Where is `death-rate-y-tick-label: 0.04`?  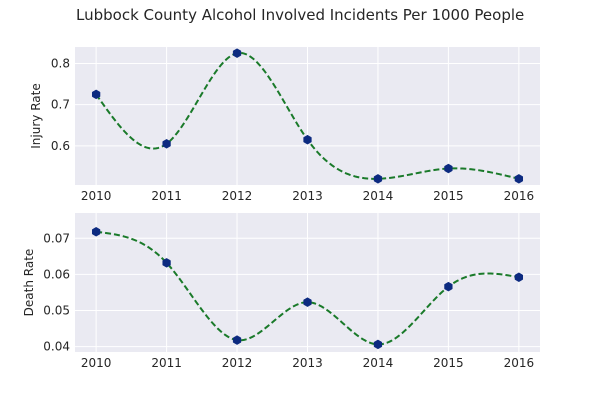 death-rate-y-tick-label: 0.04 is located at coordinates (56, 347).